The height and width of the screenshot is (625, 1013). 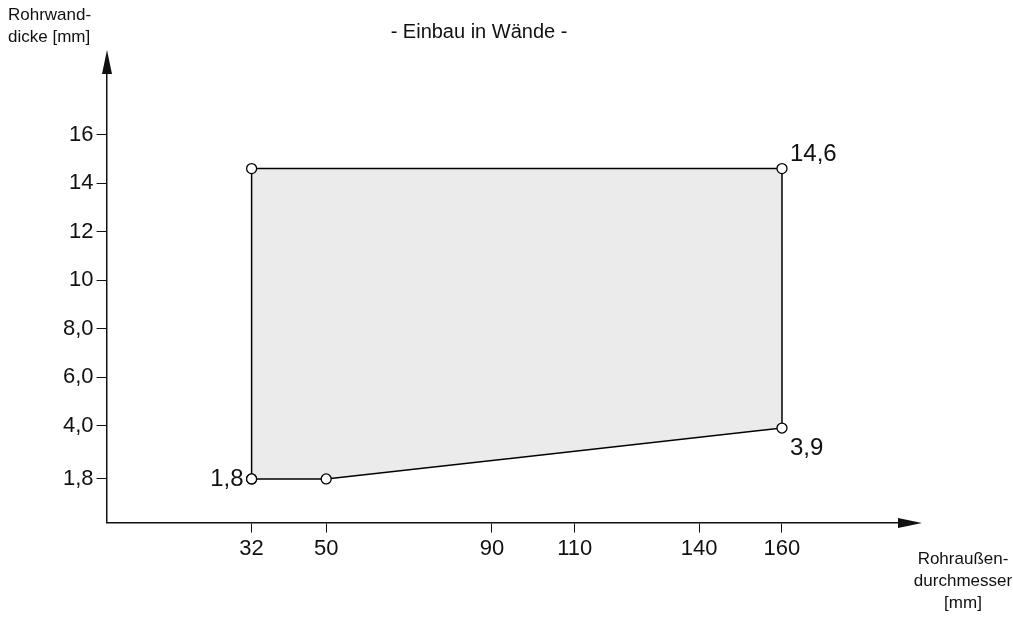 I want to click on y-tick-label: 6,0, so click(x=78, y=376).